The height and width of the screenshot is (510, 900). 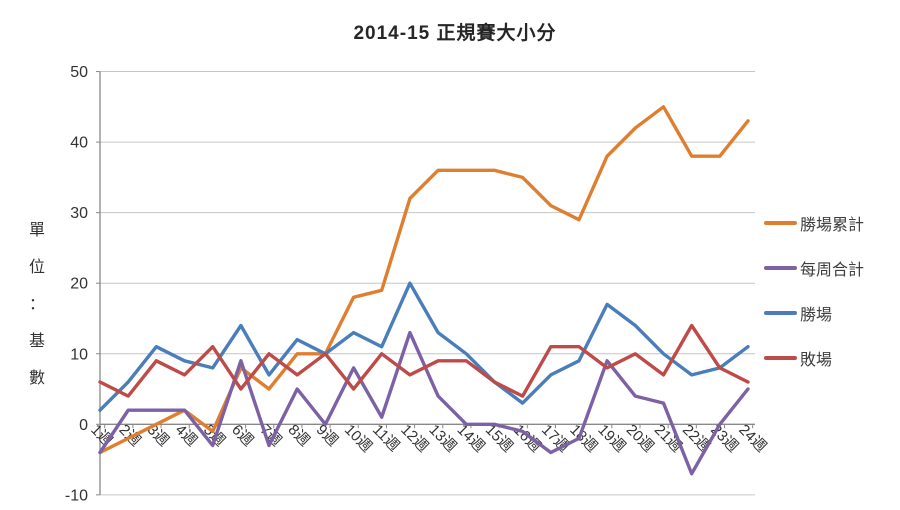 I want to click on legend-label-losses: 敗場, so click(x=816, y=360).